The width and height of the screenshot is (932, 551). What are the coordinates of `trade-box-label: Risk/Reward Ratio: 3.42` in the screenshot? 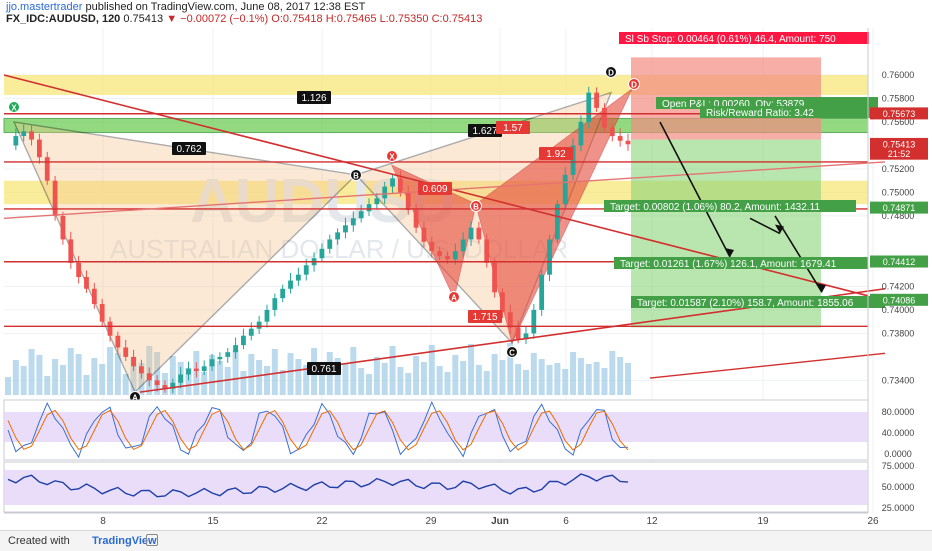 It's located at (760, 113).